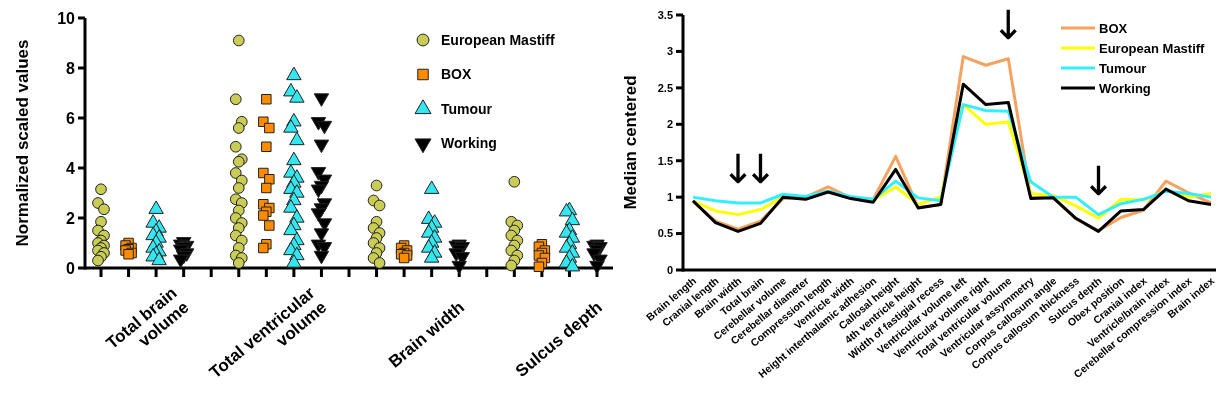 This screenshot has width=1226, height=415. Describe the element at coordinates (669, 51) in the screenshot. I see `y-tick-label: 3` at that location.